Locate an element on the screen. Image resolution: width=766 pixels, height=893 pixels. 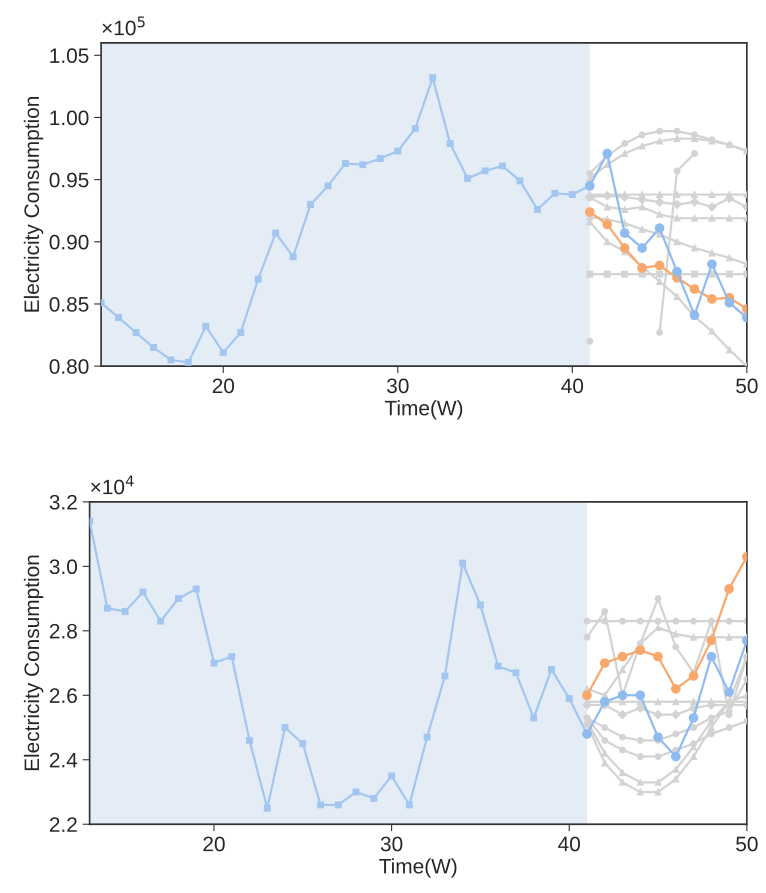
y-tick-label: 2.4 is located at coordinates (64, 760).